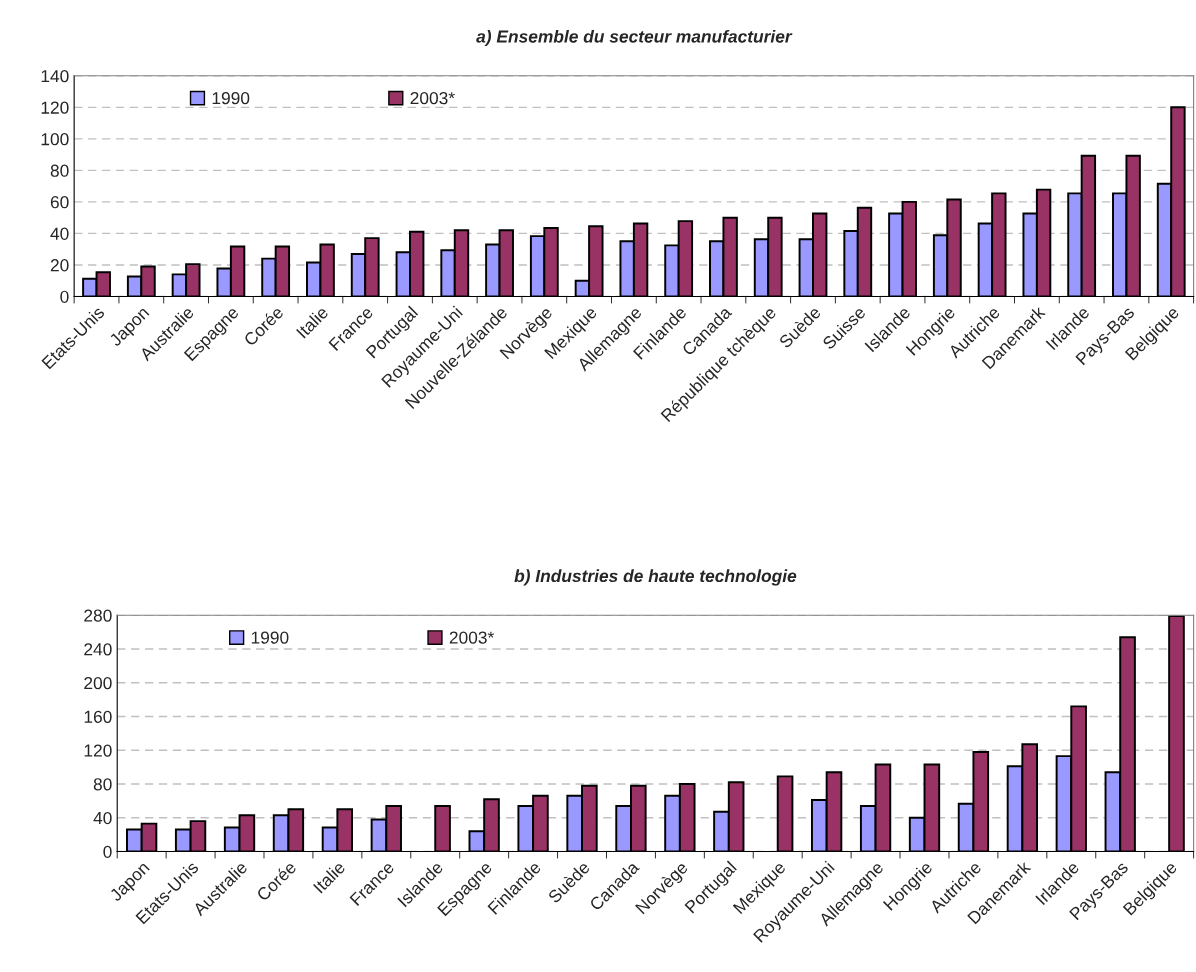 The width and height of the screenshot is (1196, 972). Describe the element at coordinates (98, 615) in the screenshot. I see `y-tick-label: 280` at that location.